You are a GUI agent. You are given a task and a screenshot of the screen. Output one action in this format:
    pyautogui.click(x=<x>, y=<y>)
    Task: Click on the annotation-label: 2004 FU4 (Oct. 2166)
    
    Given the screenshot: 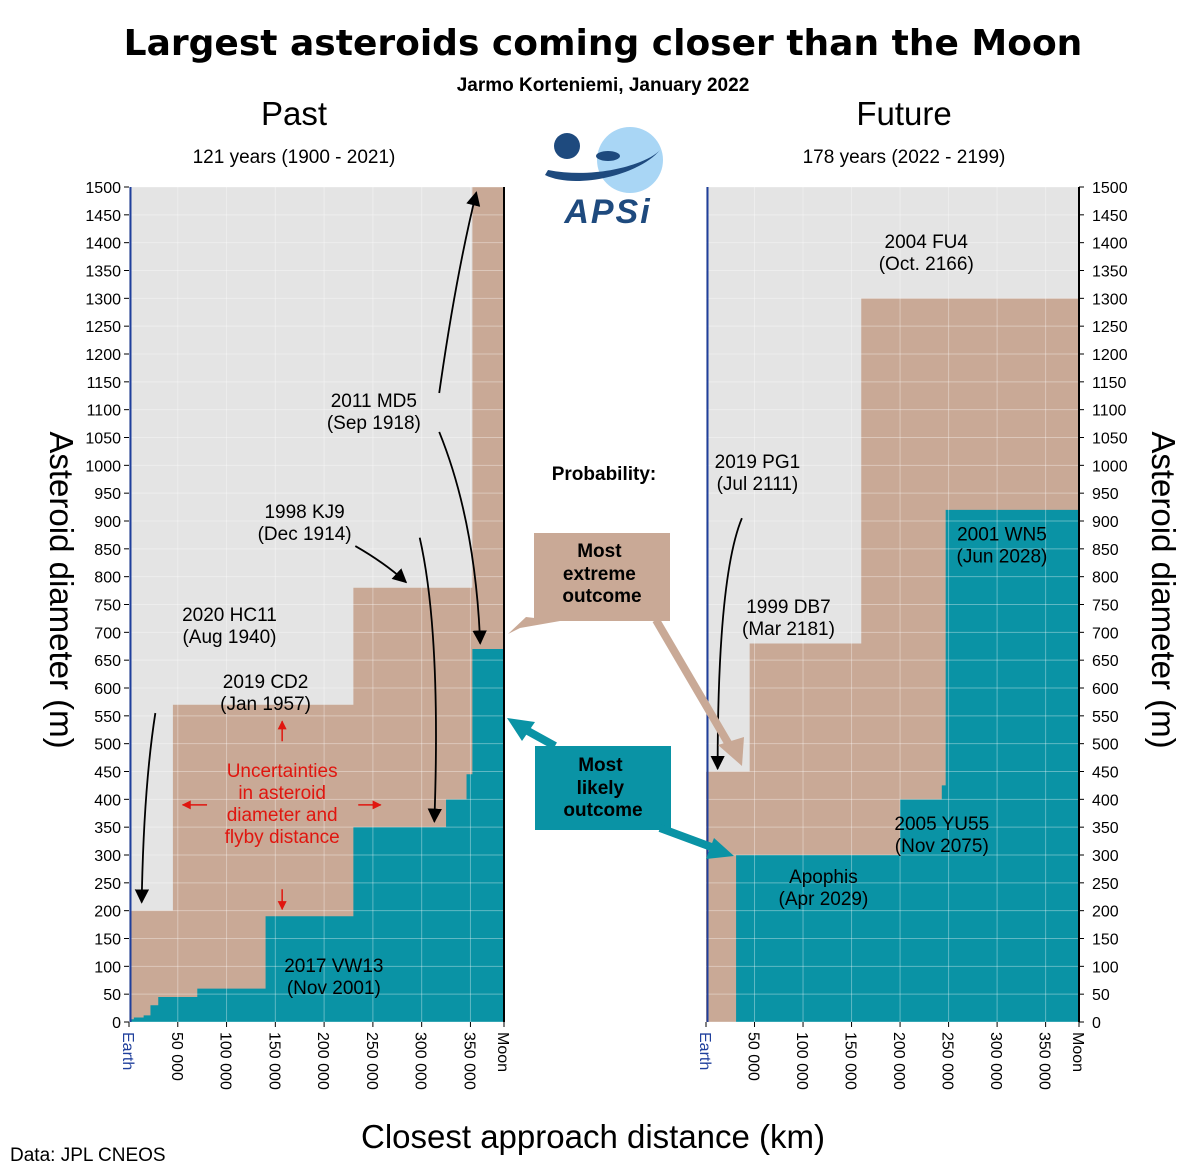 What is the action you would take?
    pyautogui.click(x=926, y=253)
    